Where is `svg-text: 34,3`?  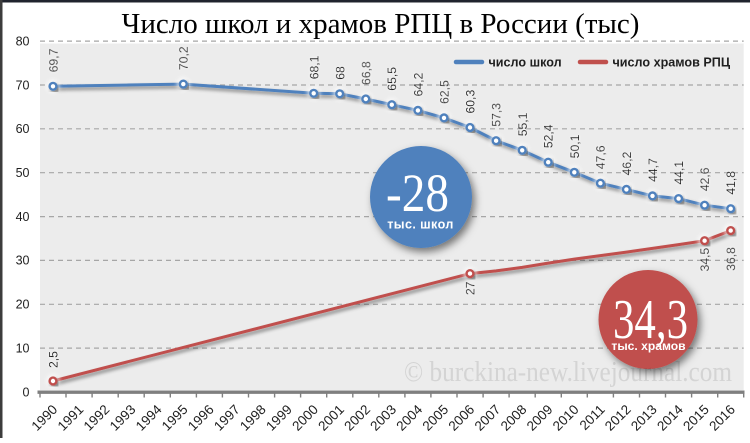 svg-text: 34,3 is located at coordinates (650, 320).